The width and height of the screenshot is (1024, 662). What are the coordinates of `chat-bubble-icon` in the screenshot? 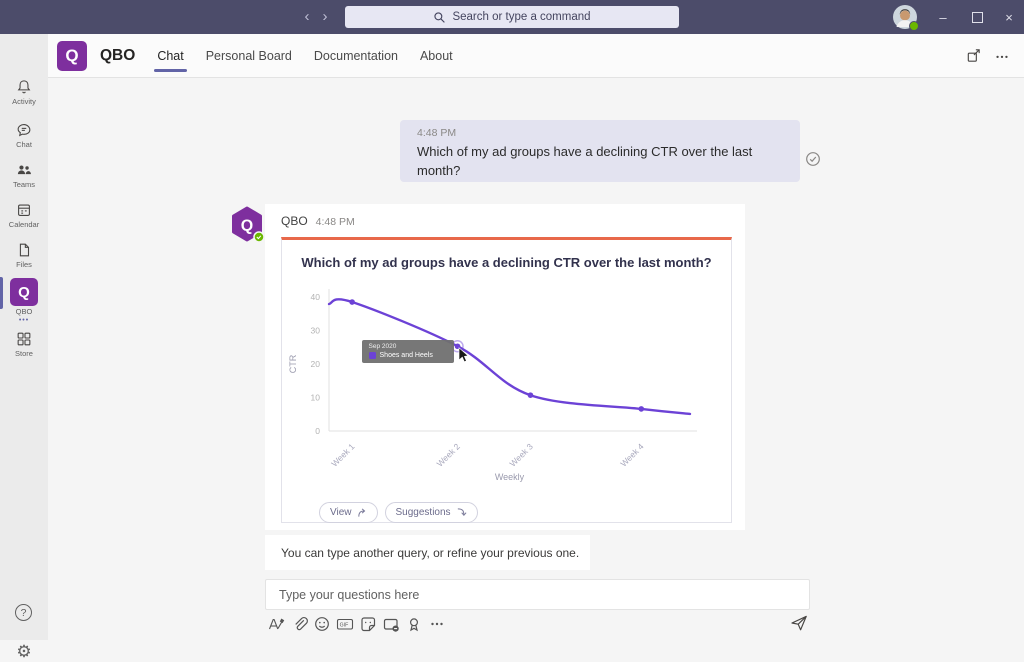 It's located at (24, 130).